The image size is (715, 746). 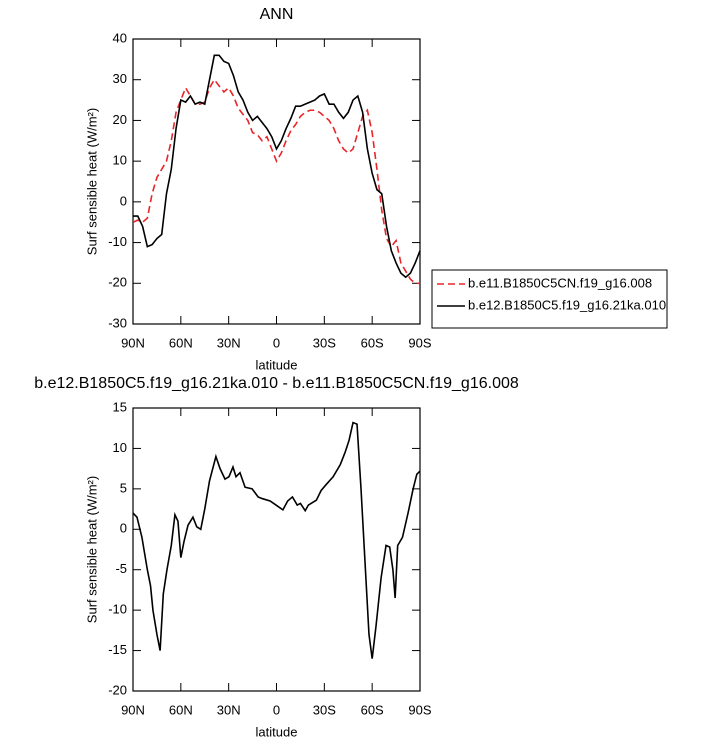 What do you see at coordinates (123, 487) in the screenshot?
I see `y-tick-label: 5` at bounding box center [123, 487].